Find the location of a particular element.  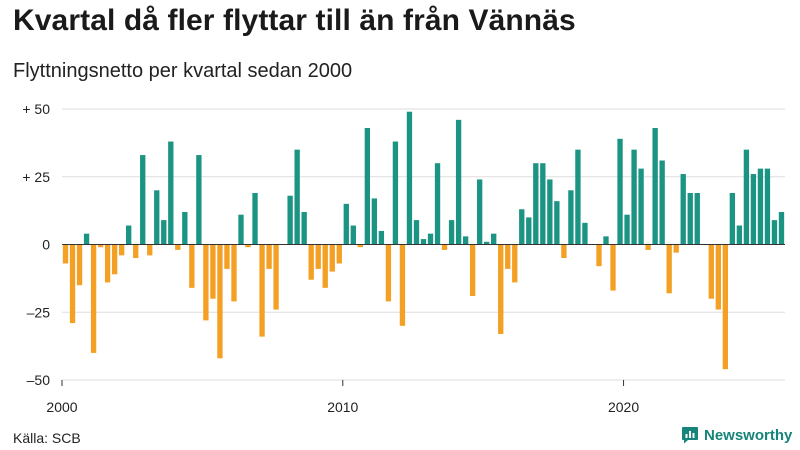

newsworthy-logo-icon is located at coordinates (690, 435).